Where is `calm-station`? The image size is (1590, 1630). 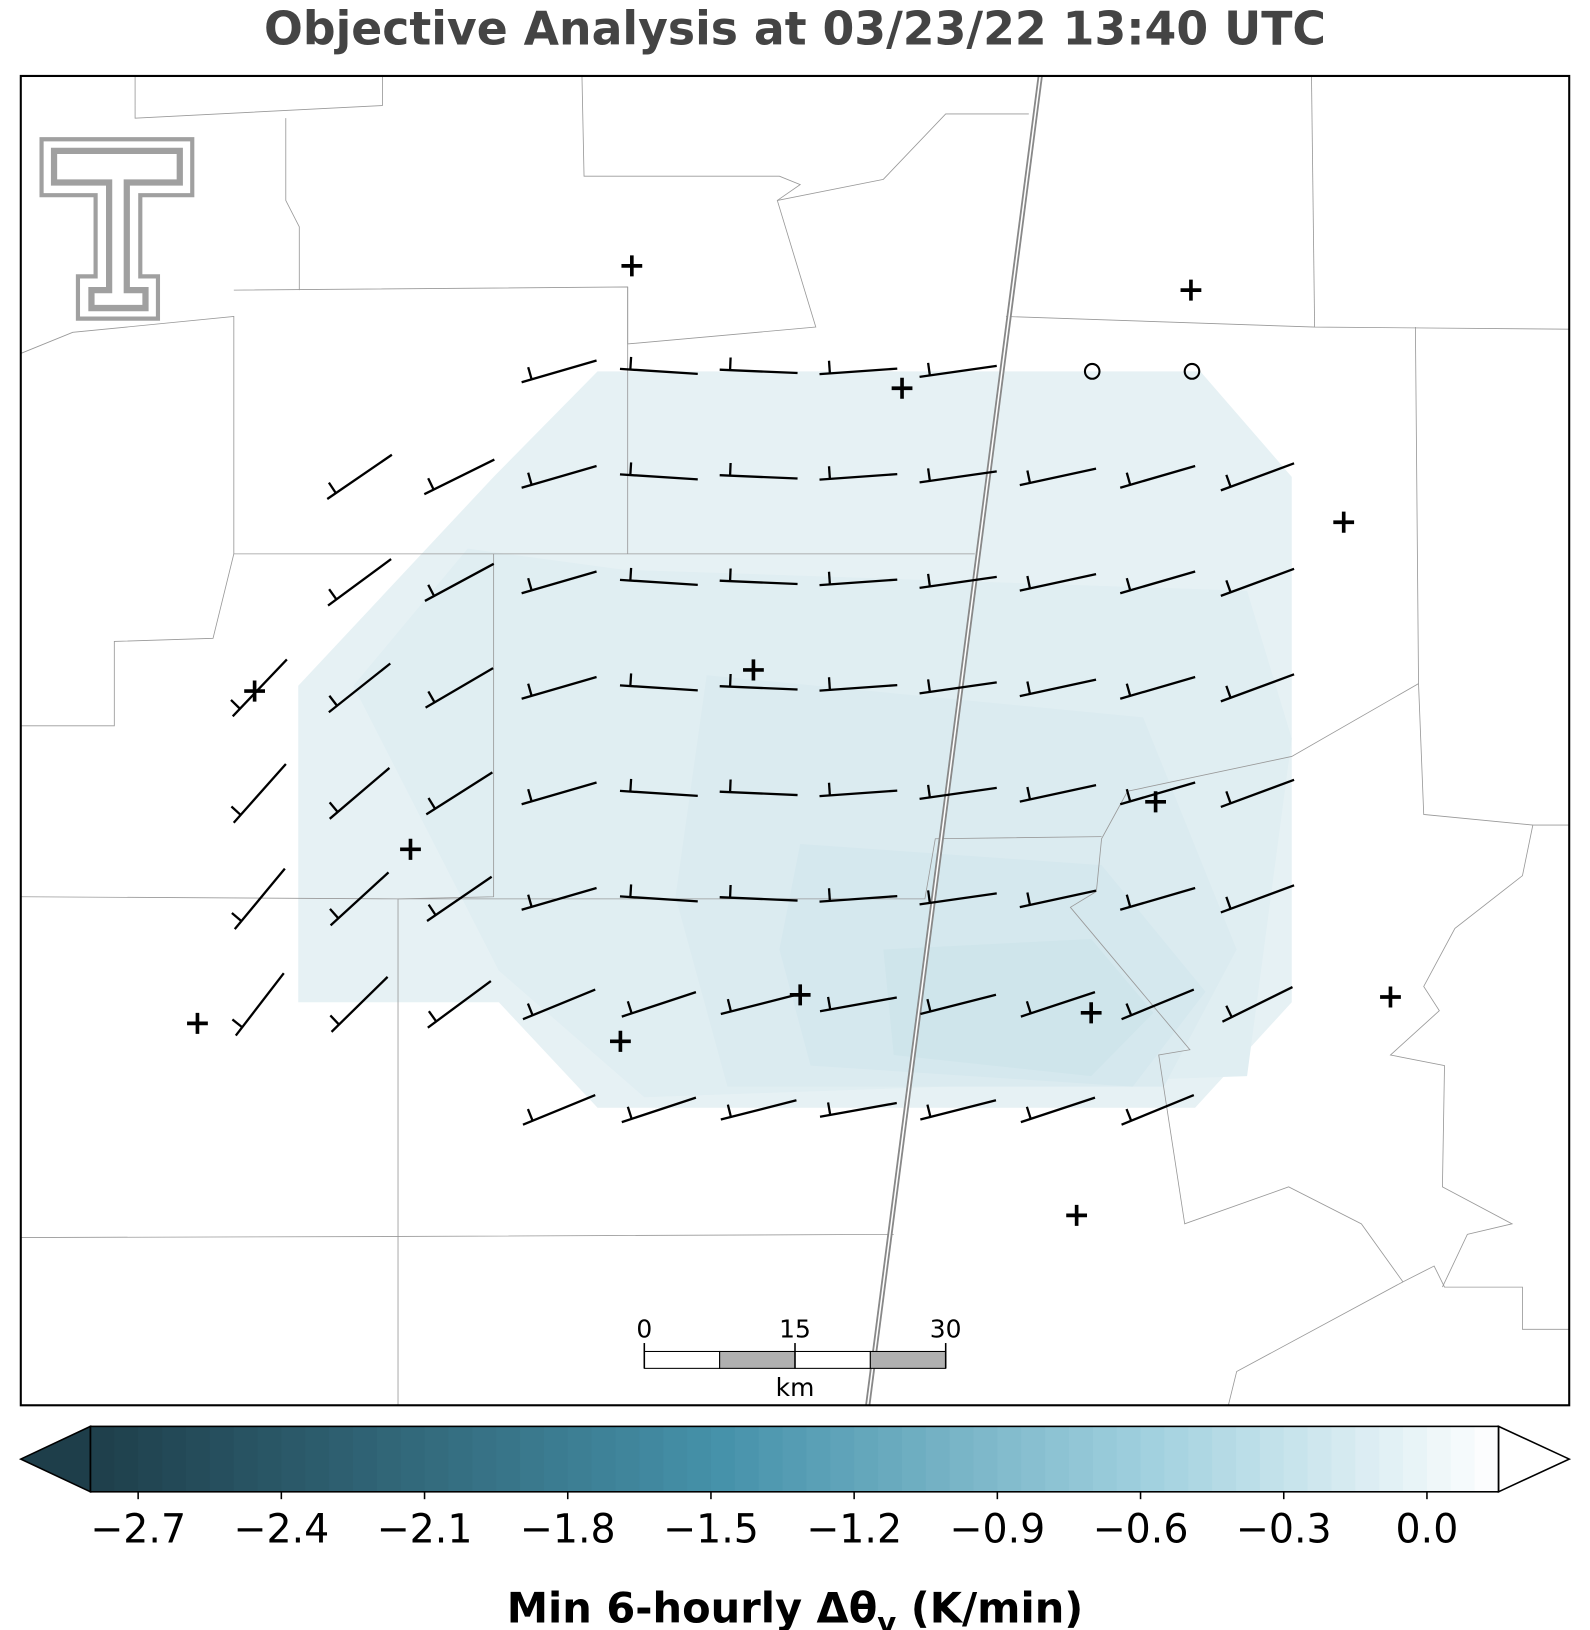 calm-station is located at coordinates (1192, 371).